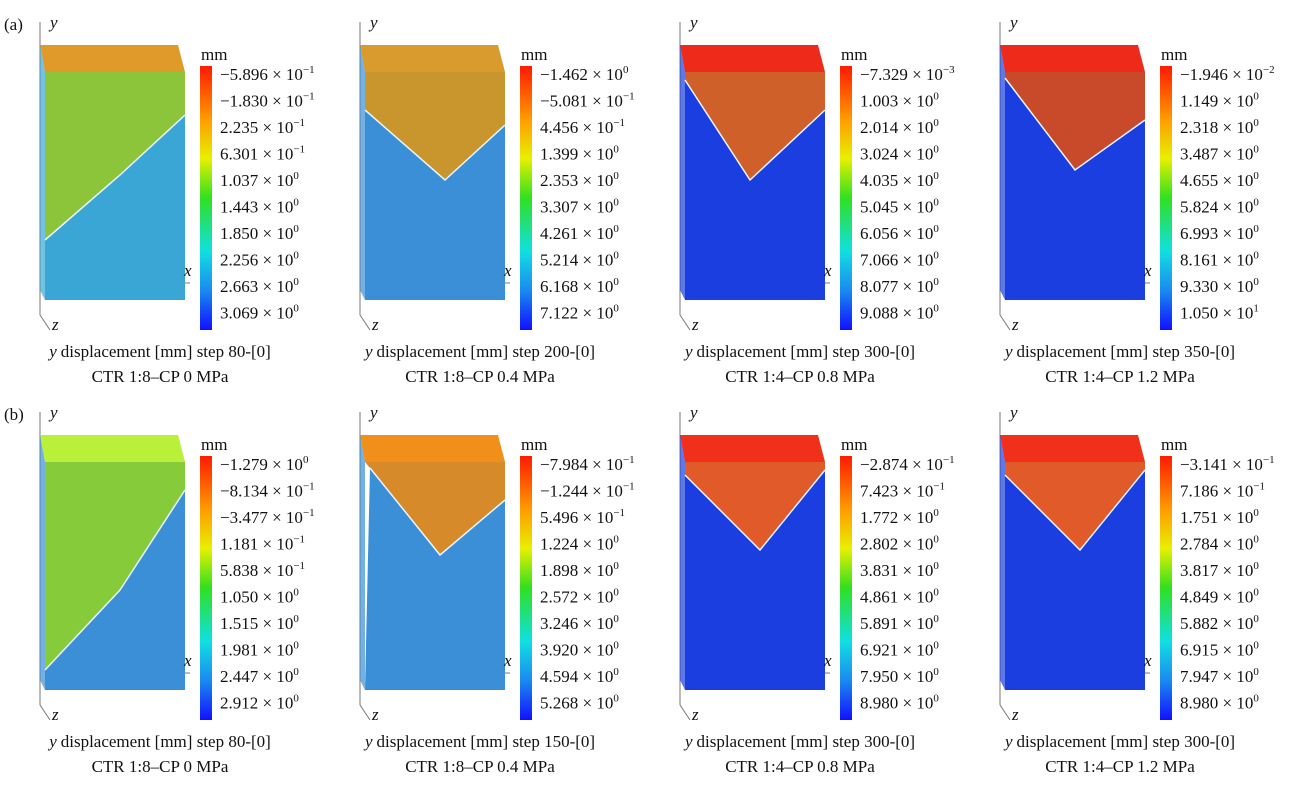 The height and width of the screenshot is (785, 1311). What do you see at coordinates (581, 101) in the screenshot?
I see `colorbar-label-base: −5.081 × 10` at bounding box center [581, 101].